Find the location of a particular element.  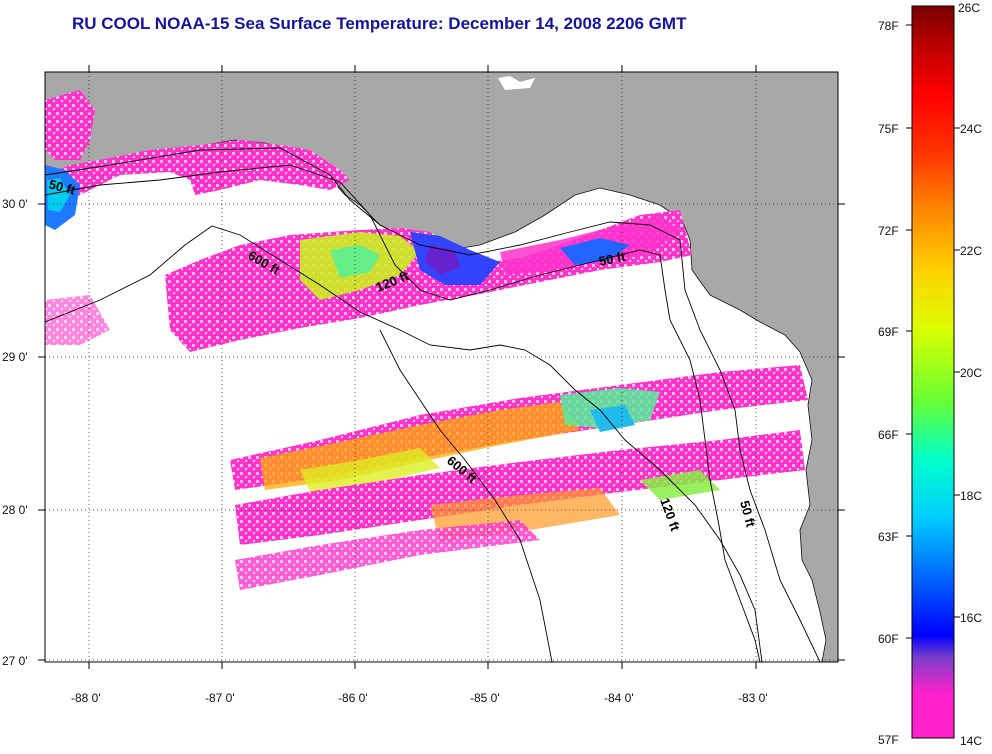

contour-600ft-south is located at coordinates (466, 495).